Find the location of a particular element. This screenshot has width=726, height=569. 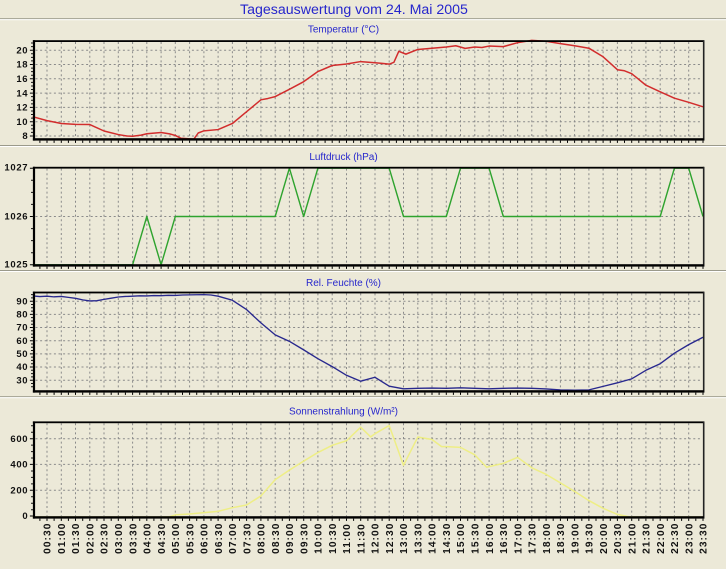

svg-text: 60 is located at coordinates (22, 341).